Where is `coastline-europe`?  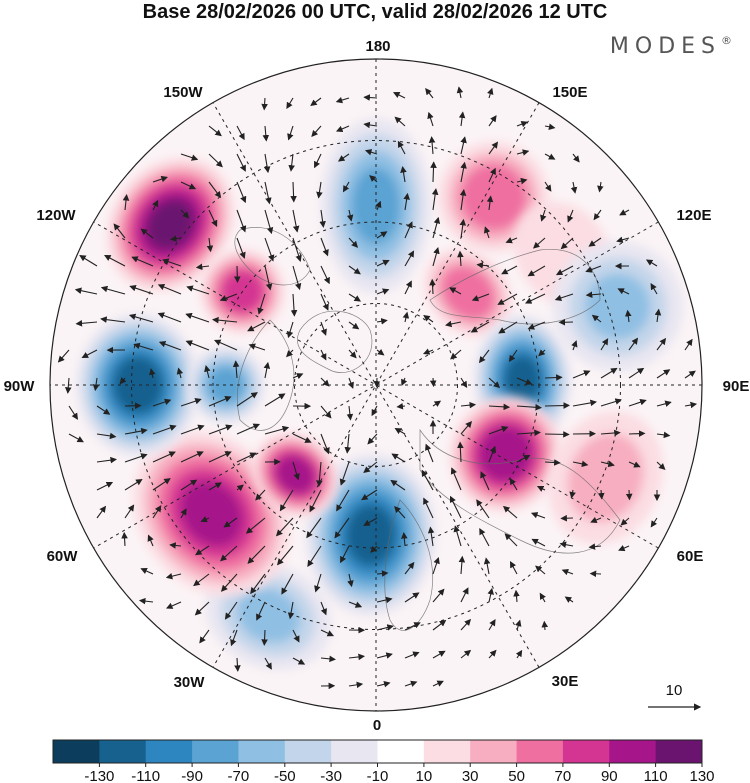
coastline-europe is located at coordinates (409, 565).